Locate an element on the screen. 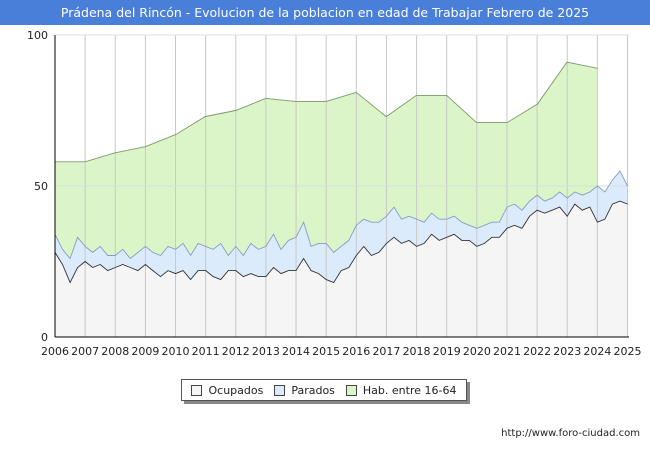 This screenshot has height=450, width=650. x-tick-2021: 2021 is located at coordinates (507, 351).